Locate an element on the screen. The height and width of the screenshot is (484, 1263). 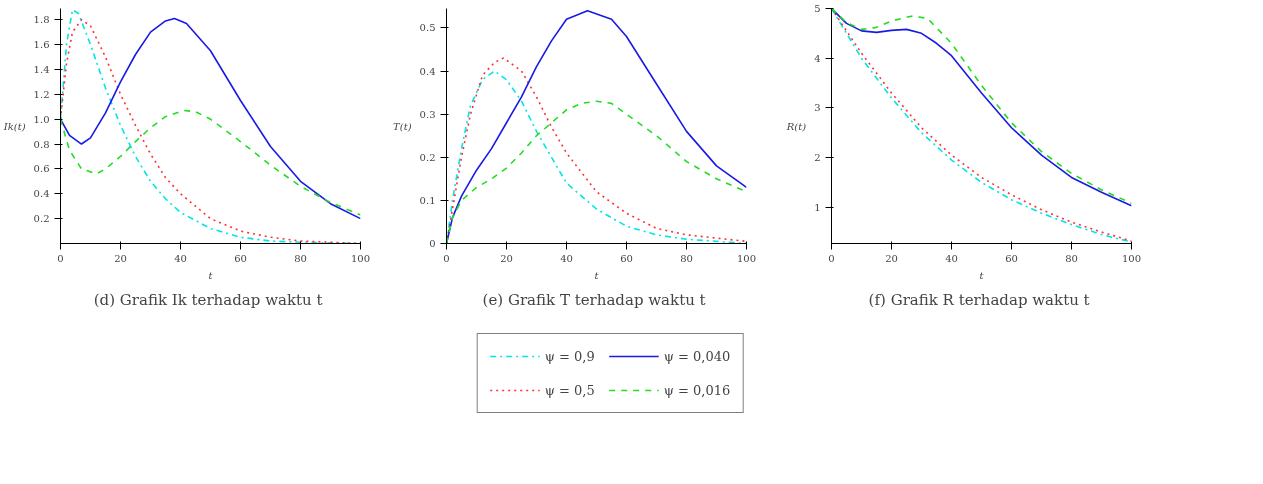
y-tick-label: 1.6 is located at coordinates (41, 45).